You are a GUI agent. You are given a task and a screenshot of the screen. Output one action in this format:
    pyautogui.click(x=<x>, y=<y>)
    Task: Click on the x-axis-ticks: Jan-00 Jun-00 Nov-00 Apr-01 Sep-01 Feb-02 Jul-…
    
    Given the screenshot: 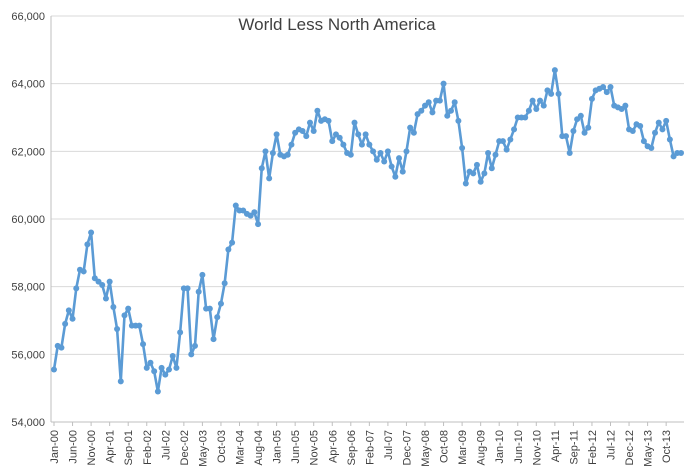 What is the action you would take?
    pyautogui.click(x=361, y=444)
    